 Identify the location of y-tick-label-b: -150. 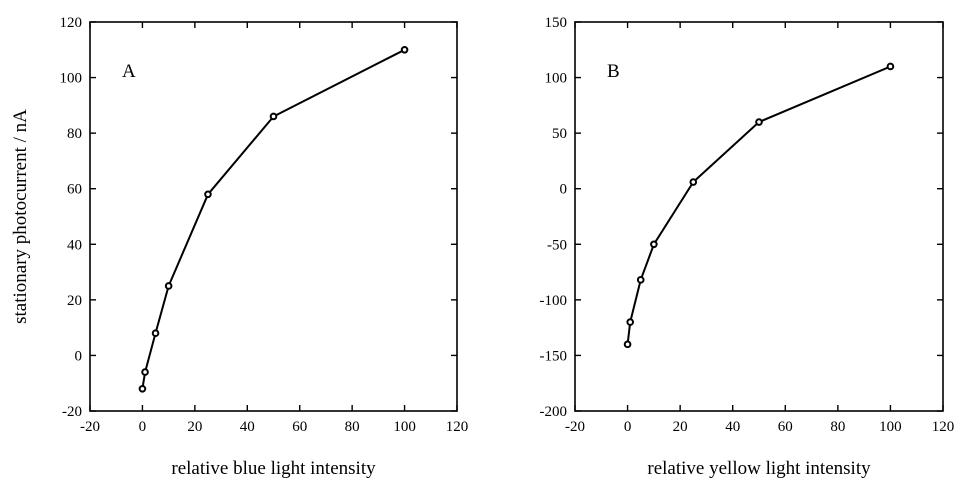
(554, 356).